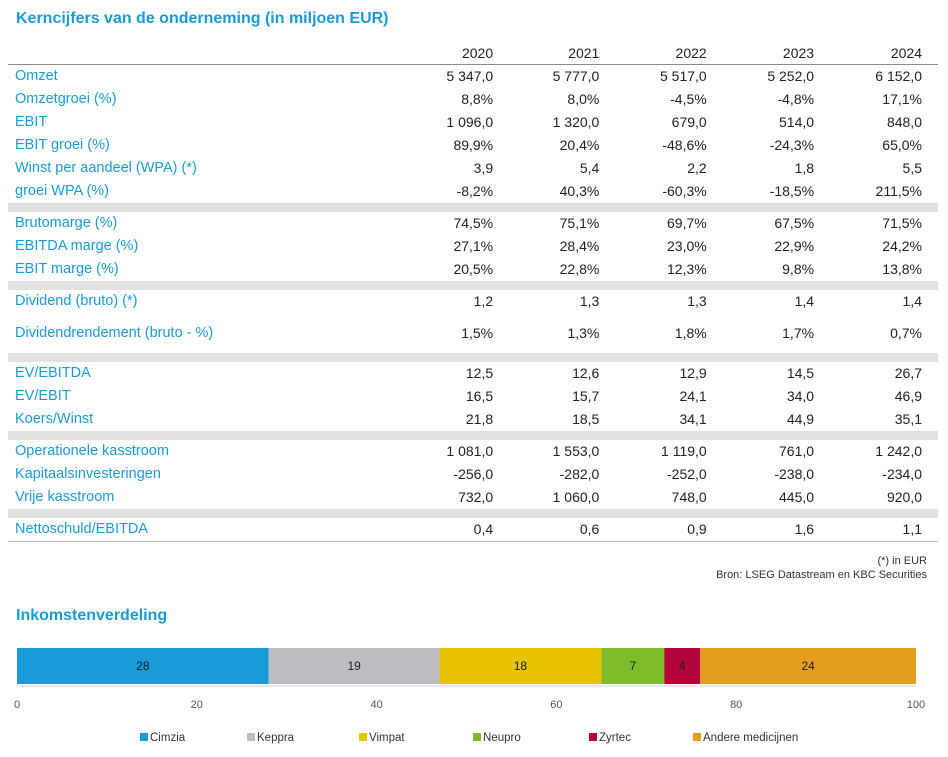 The height and width of the screenshot is (757, 948). What do you see at coordinates (736, 705) in the screenshot?
I see `x-tick-label: 80` at bounding box center [736, 705].